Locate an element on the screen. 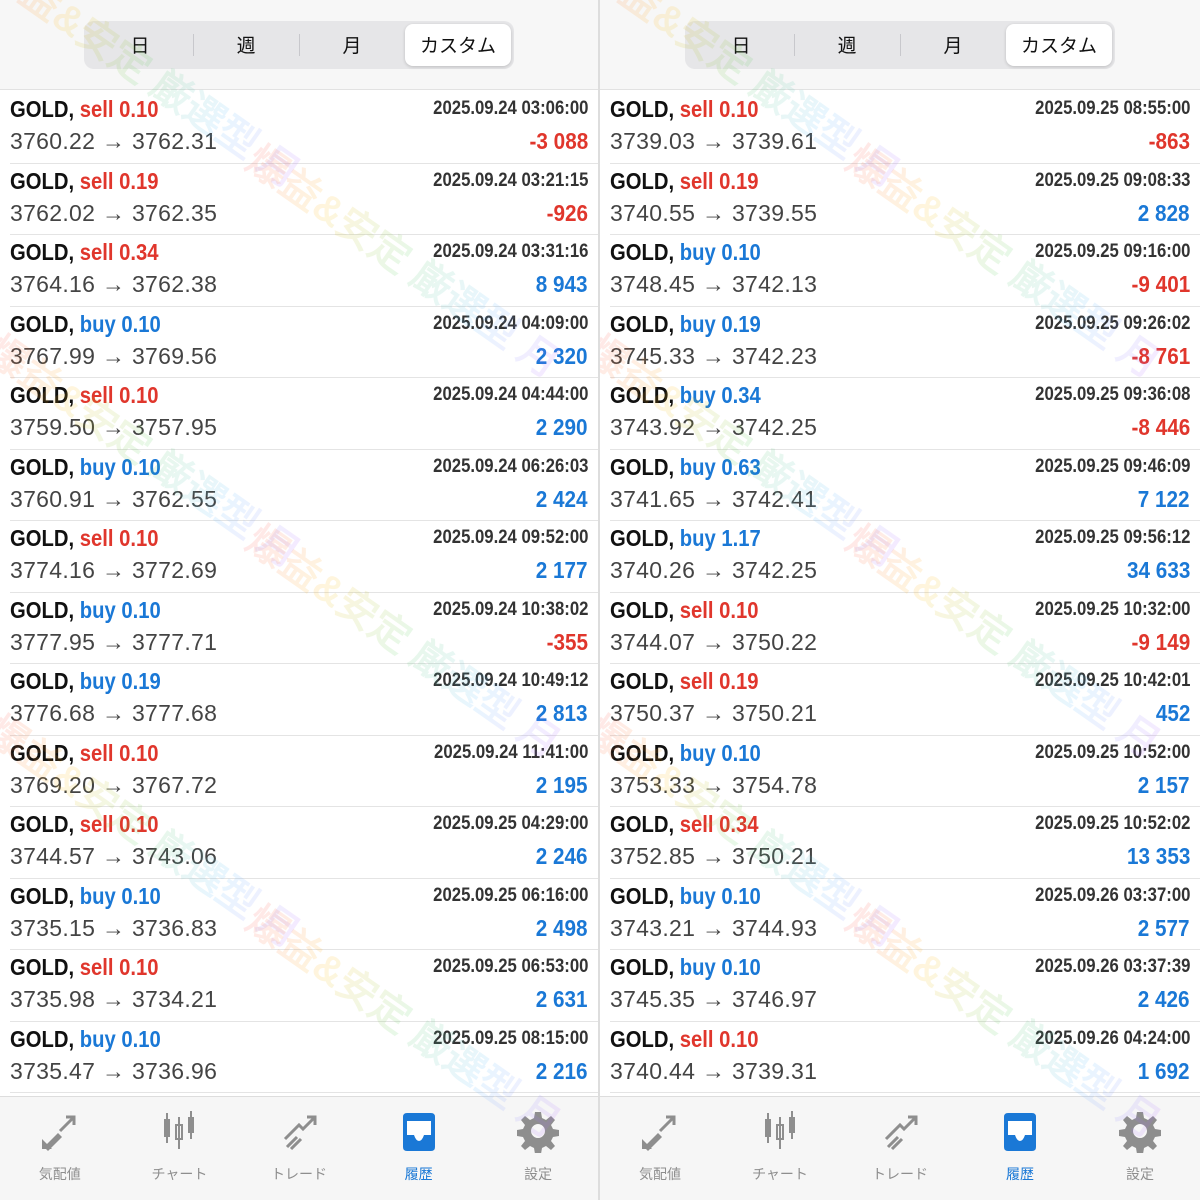 This screenshot has height=1200, width=1200. history-inbox-icon is located at coordinates (419, 1133).